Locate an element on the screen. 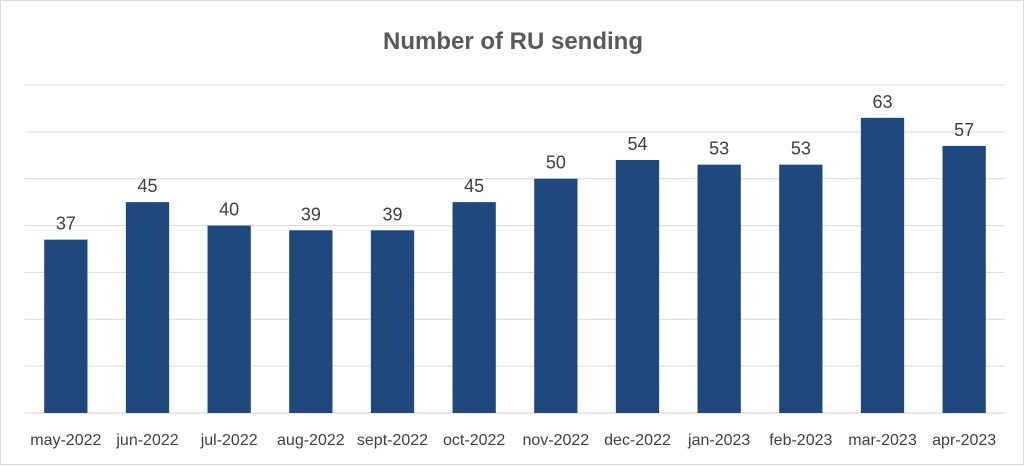 The image size is (1024, 466). bar-sept-2022 is located at coordinates (392, 321).